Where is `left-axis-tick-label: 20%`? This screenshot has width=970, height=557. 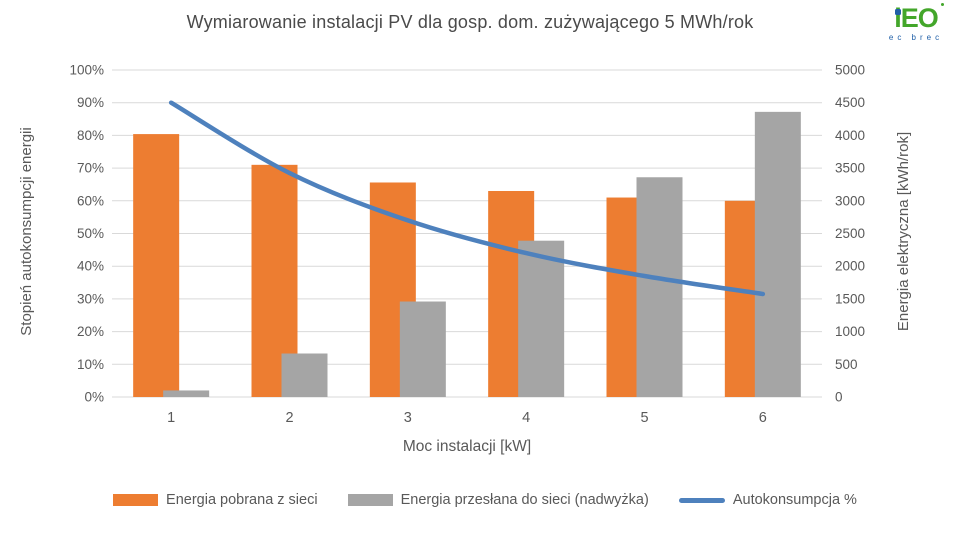 left-axis-tick-label: 20% is located at coordinates (90, 331).